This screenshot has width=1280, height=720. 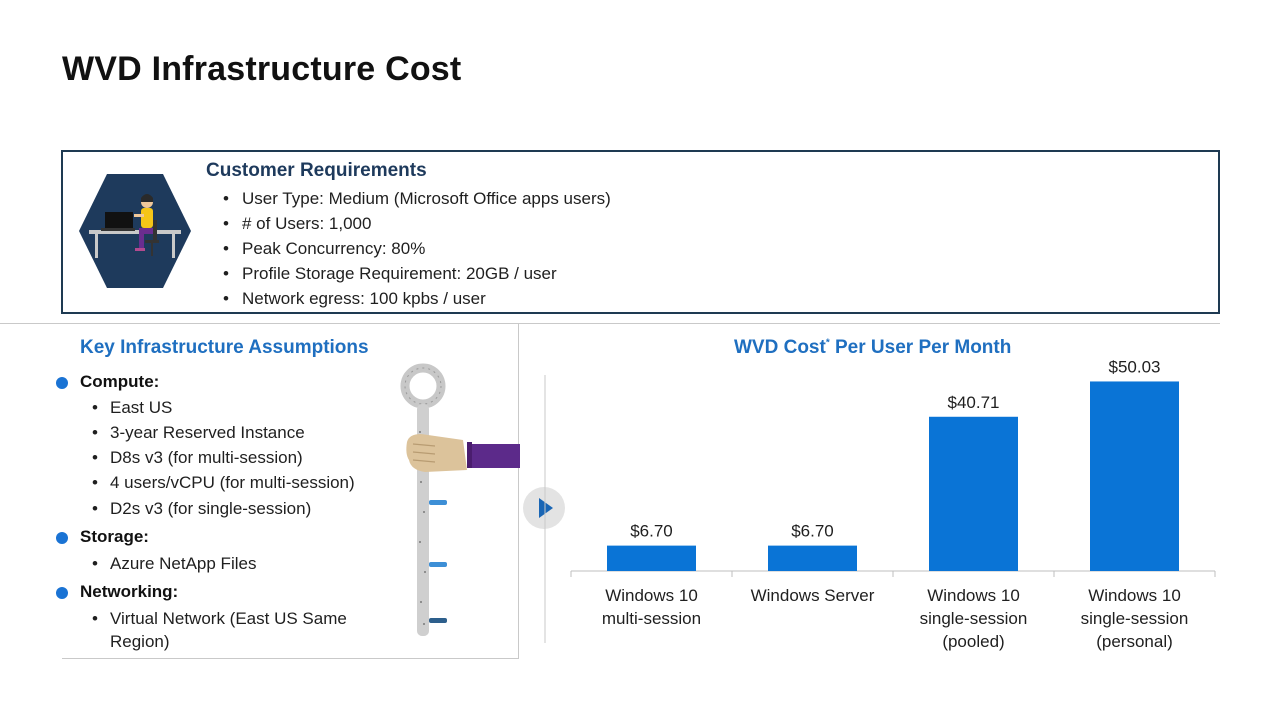 I want to click on list-item: • D8s v3 (for multi-session), so click(x=237, y=457).